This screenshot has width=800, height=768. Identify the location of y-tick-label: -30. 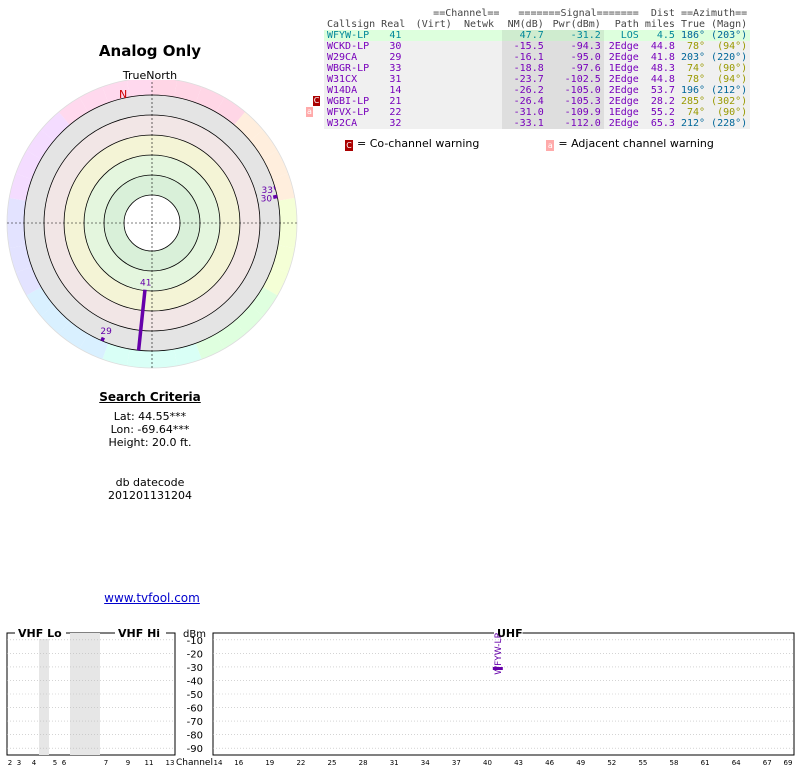
(195, 668).